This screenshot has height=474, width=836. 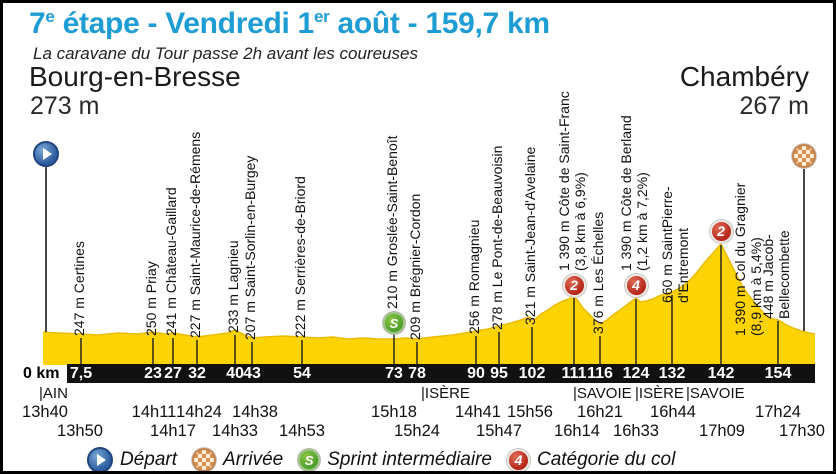 What do you see at coordinates (778, 412) in the screenshot?
I see `time-label: 17h24` at bounding box center [778, 412].